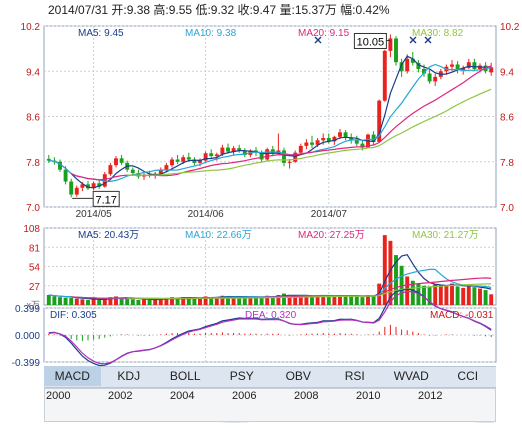 This screenshot has height=428, width=522. Describe the element at coordinates (27, 336) in the screenshot. I see `macd-ytick: 0.000` at that location.